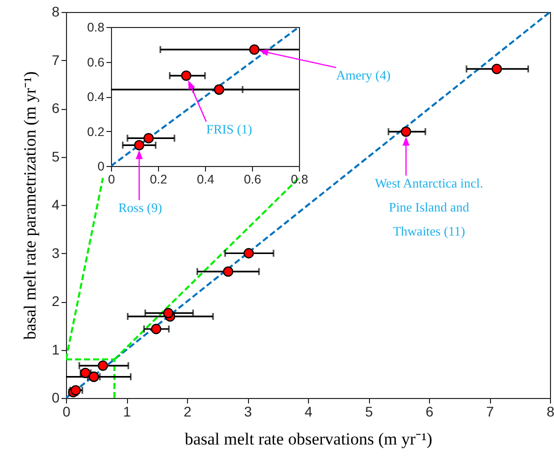 The height and width of the screenshot is (462, 554). What do you see at coordinates (159, 179) in the screenshot?
I see `x-tick-label: 0.2` at bounding box center [159, 179].